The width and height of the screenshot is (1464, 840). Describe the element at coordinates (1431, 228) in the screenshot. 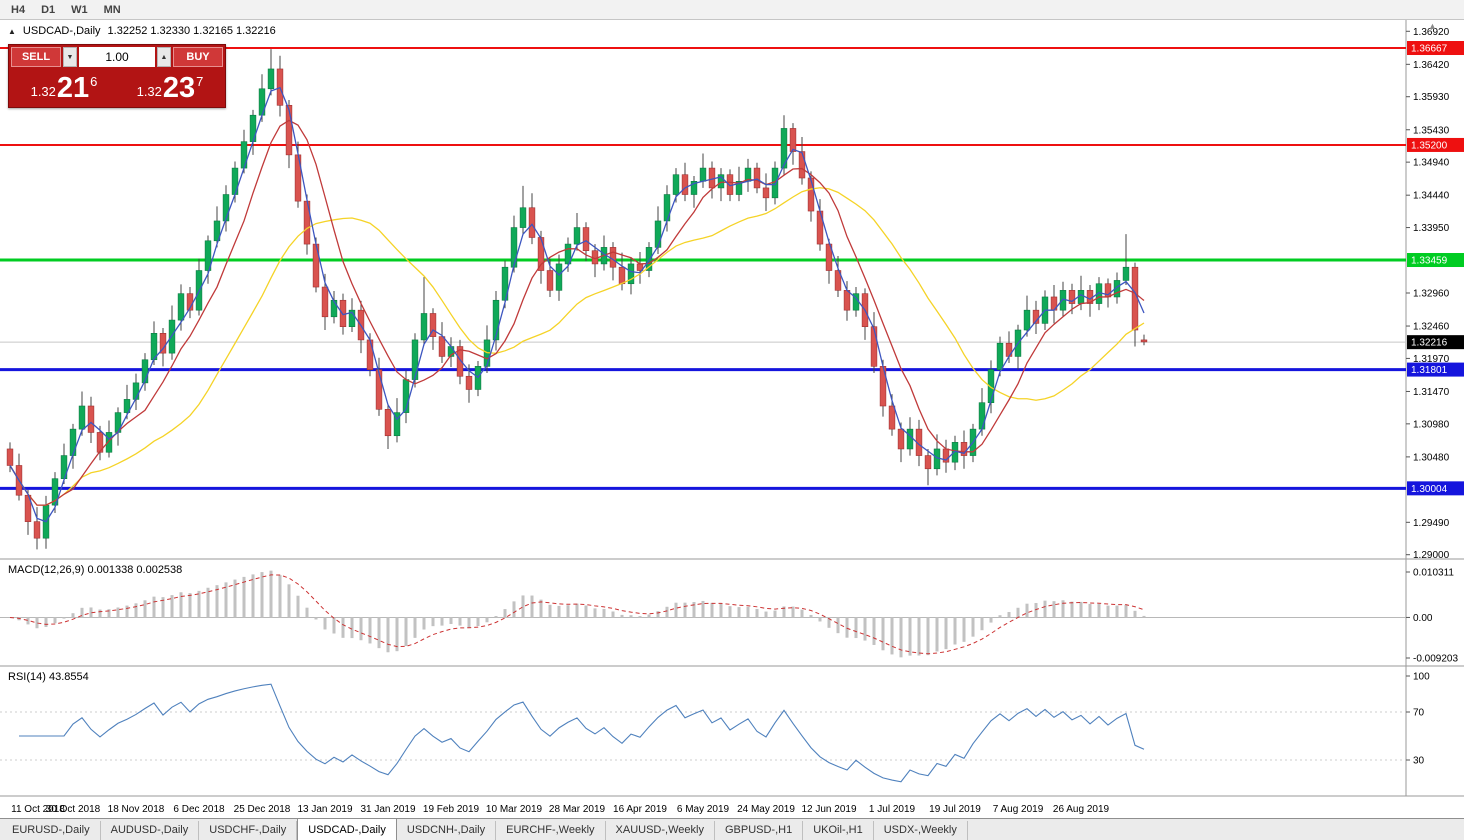

I see `svg-text: 1.33950` at that location.